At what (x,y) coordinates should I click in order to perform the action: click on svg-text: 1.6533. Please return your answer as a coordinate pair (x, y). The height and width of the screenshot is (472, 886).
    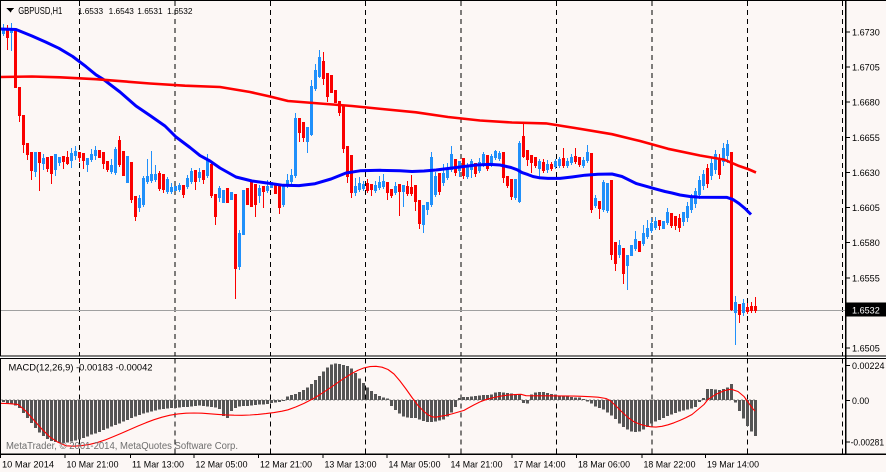
    Looking at the image, I should click on (91, 11).